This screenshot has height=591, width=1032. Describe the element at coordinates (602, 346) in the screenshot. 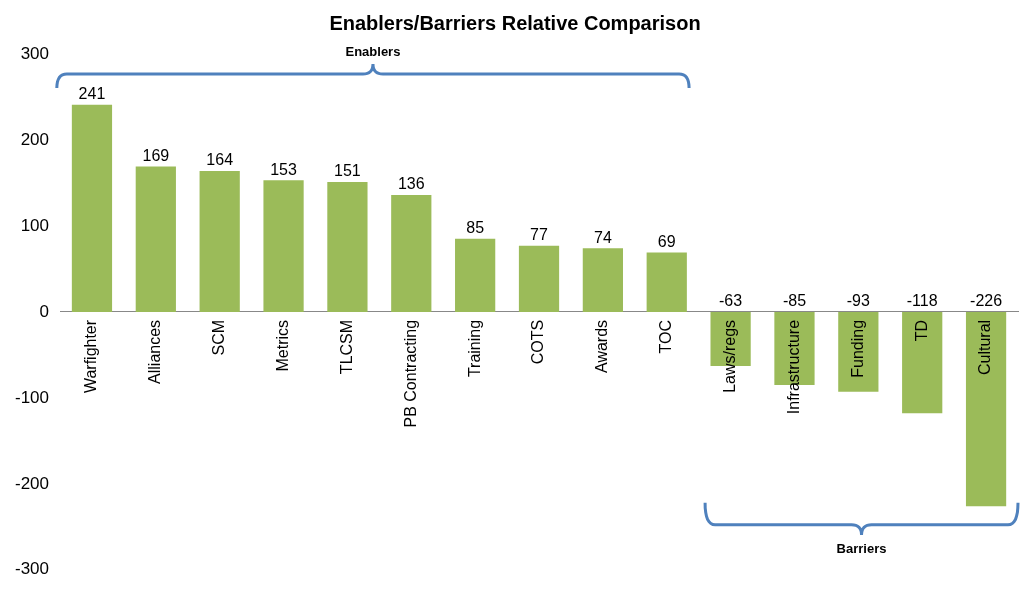

I see `x-tick-label: Awards` at that location.